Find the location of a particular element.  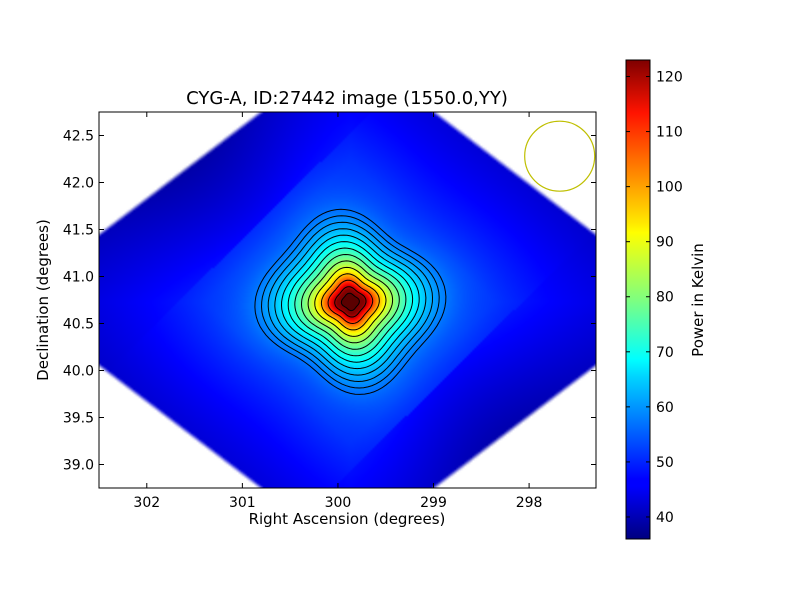

y-tick-label: 39.5 is located at coordinates (78, 419).